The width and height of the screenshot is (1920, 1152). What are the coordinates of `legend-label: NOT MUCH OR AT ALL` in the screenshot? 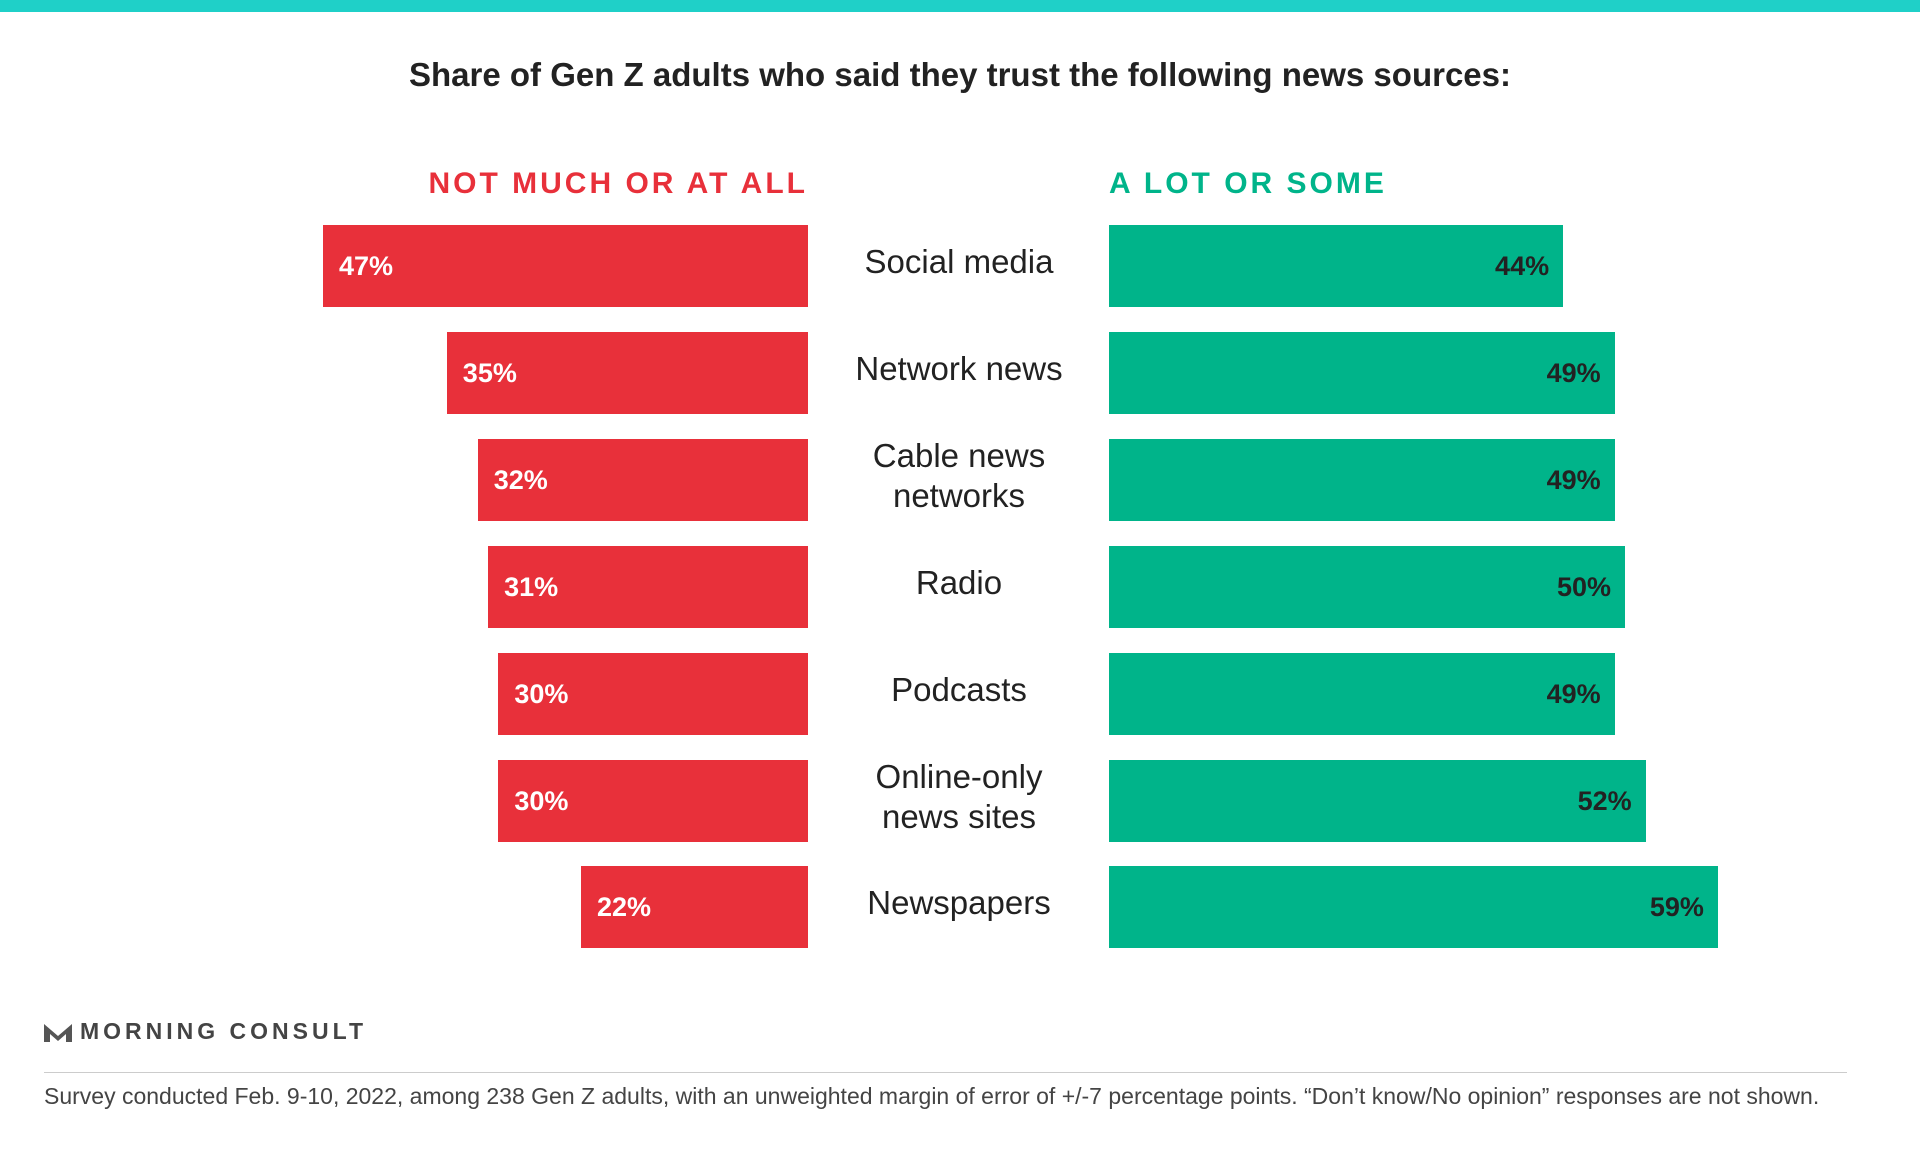 It's located at (618, 183).